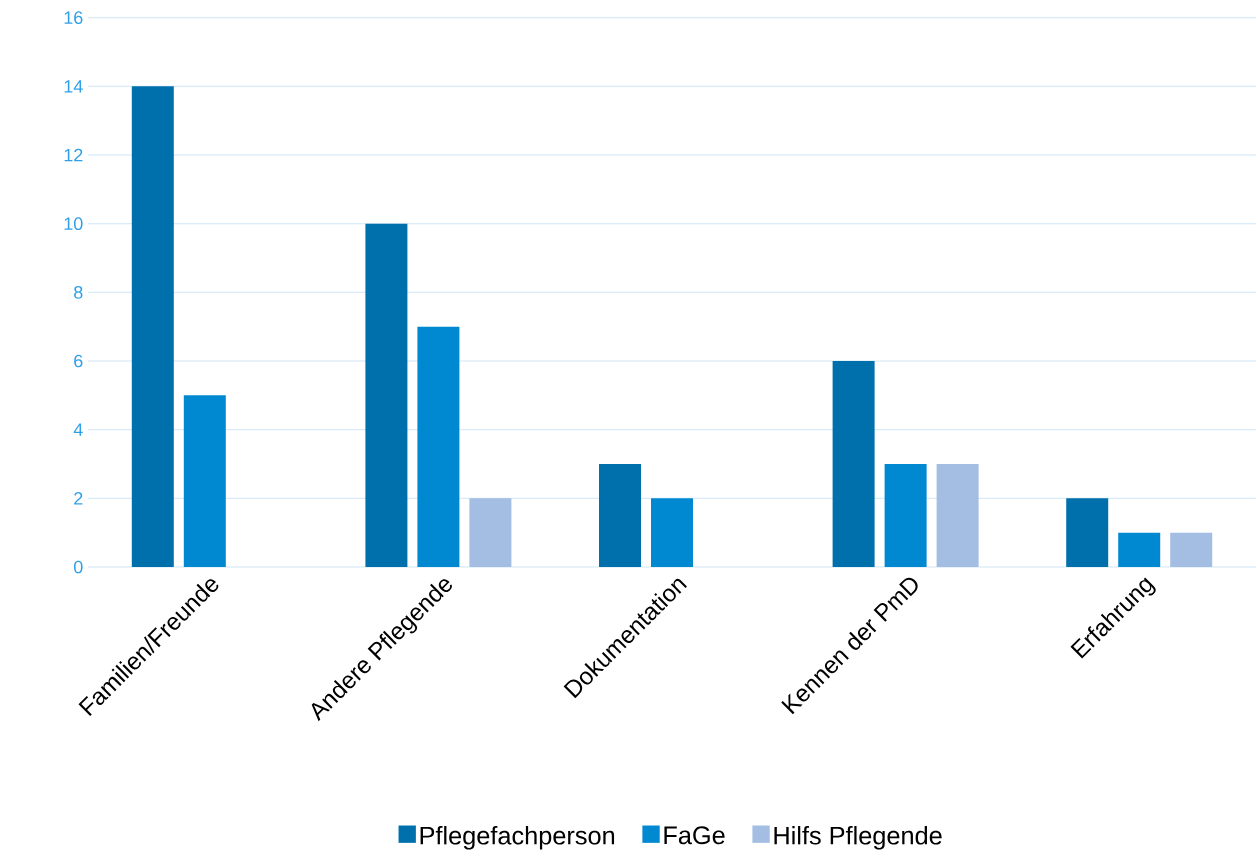  Describe the element at coordinates (73, 224) in the screenshot. I see `y-tick-label: 10` at that location.